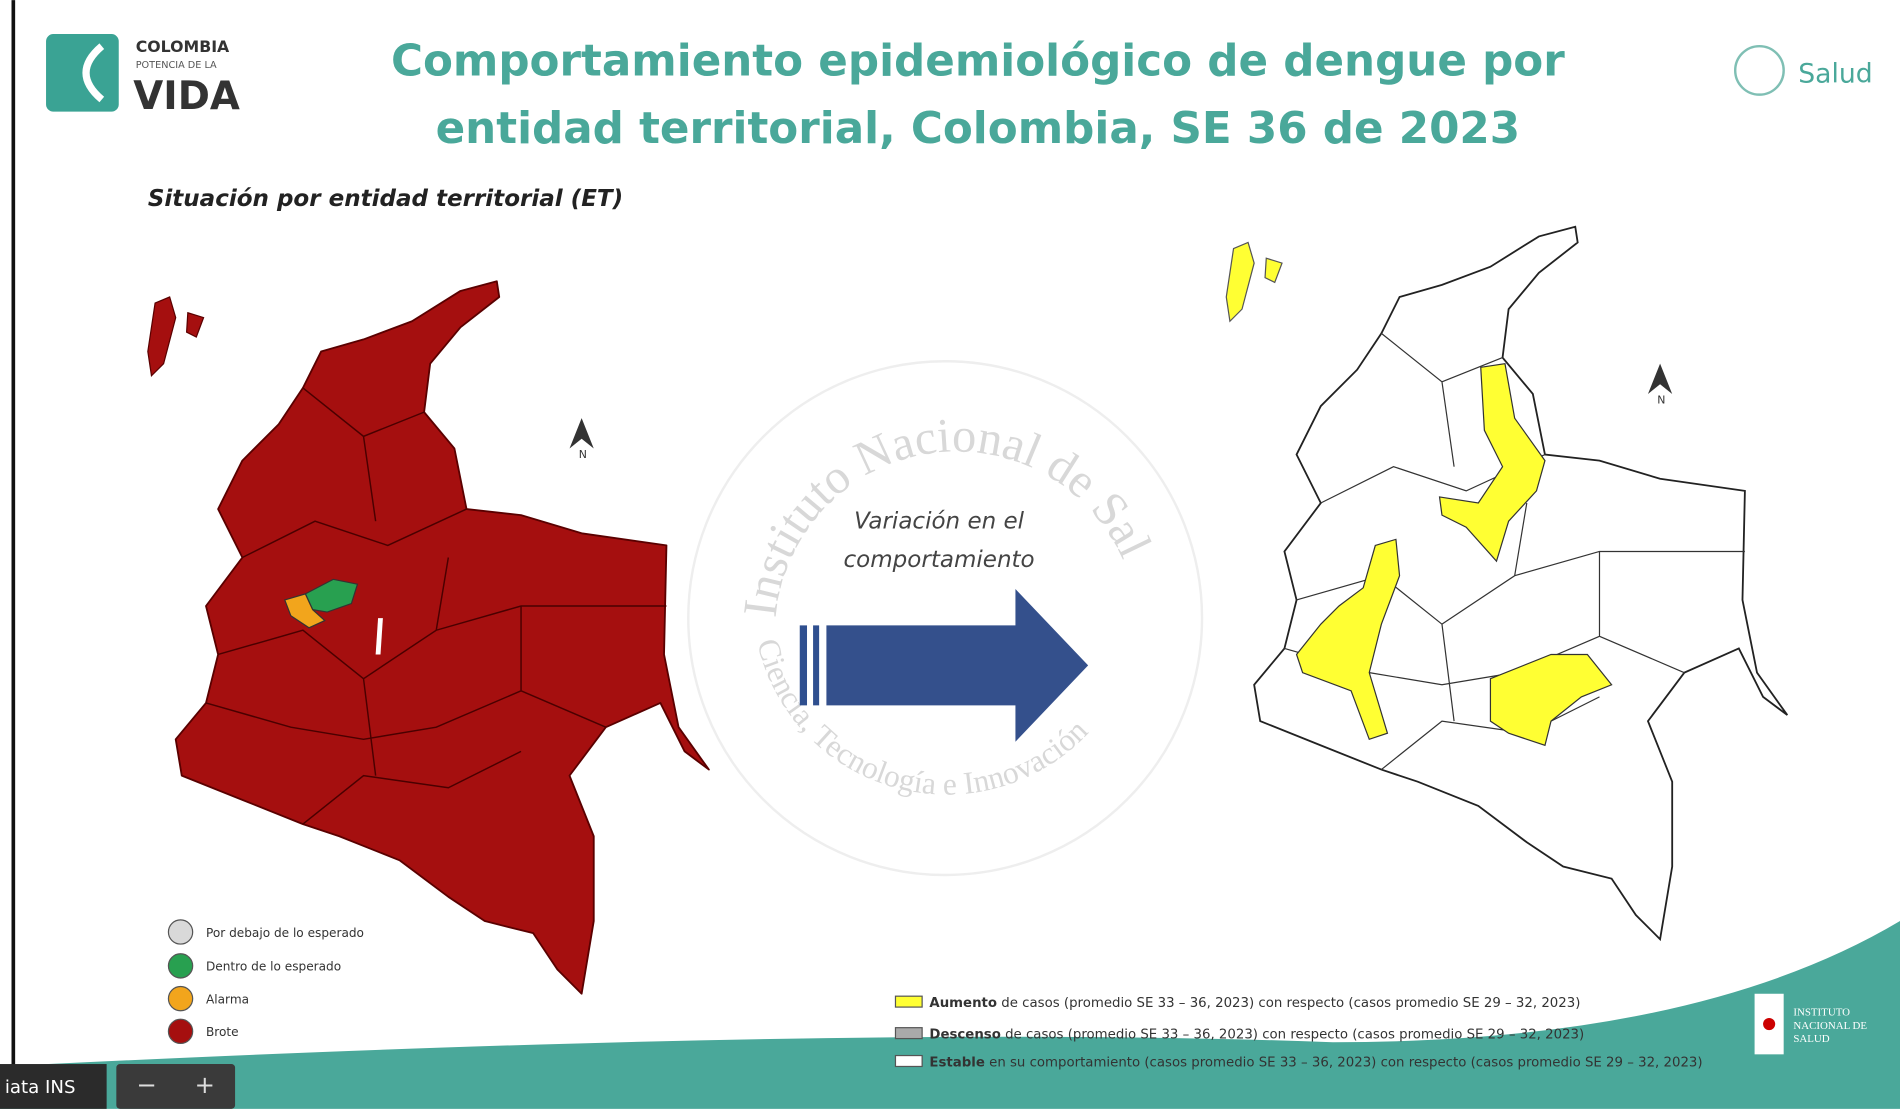  What do you see at coordinates (40, 1087) in the screenshot?
I see `toolbar-label: iata INS` at bounding box center [40, 1087].